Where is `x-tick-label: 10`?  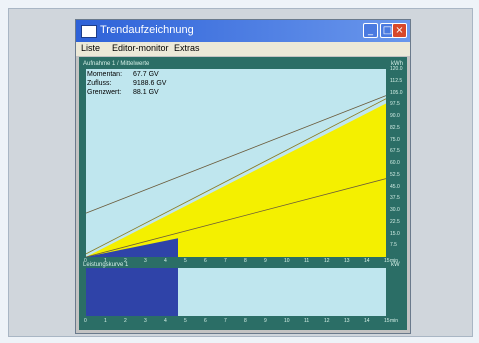 x-tick-label: 10 is located at coordinates (287, 261).